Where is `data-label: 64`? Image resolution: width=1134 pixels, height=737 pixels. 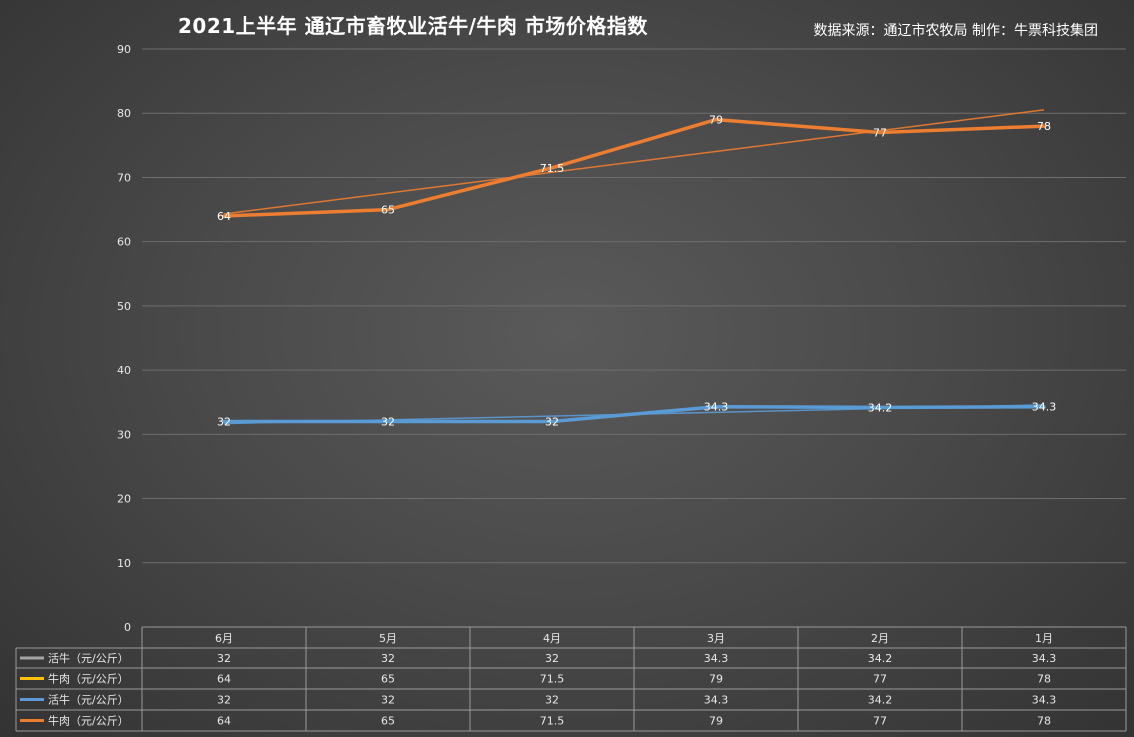 data-label: 64 is located at coordinates (224, 216).